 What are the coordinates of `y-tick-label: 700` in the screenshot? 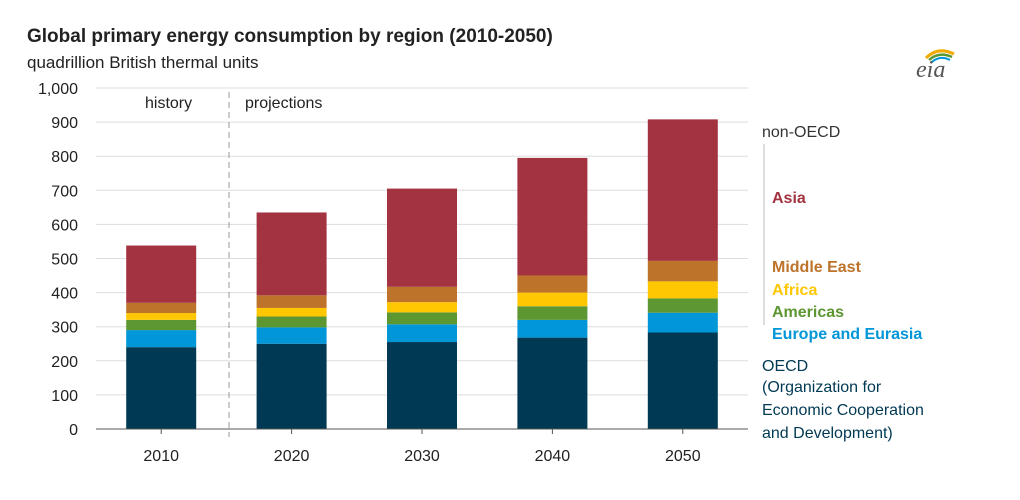 It's located at (64, 191).